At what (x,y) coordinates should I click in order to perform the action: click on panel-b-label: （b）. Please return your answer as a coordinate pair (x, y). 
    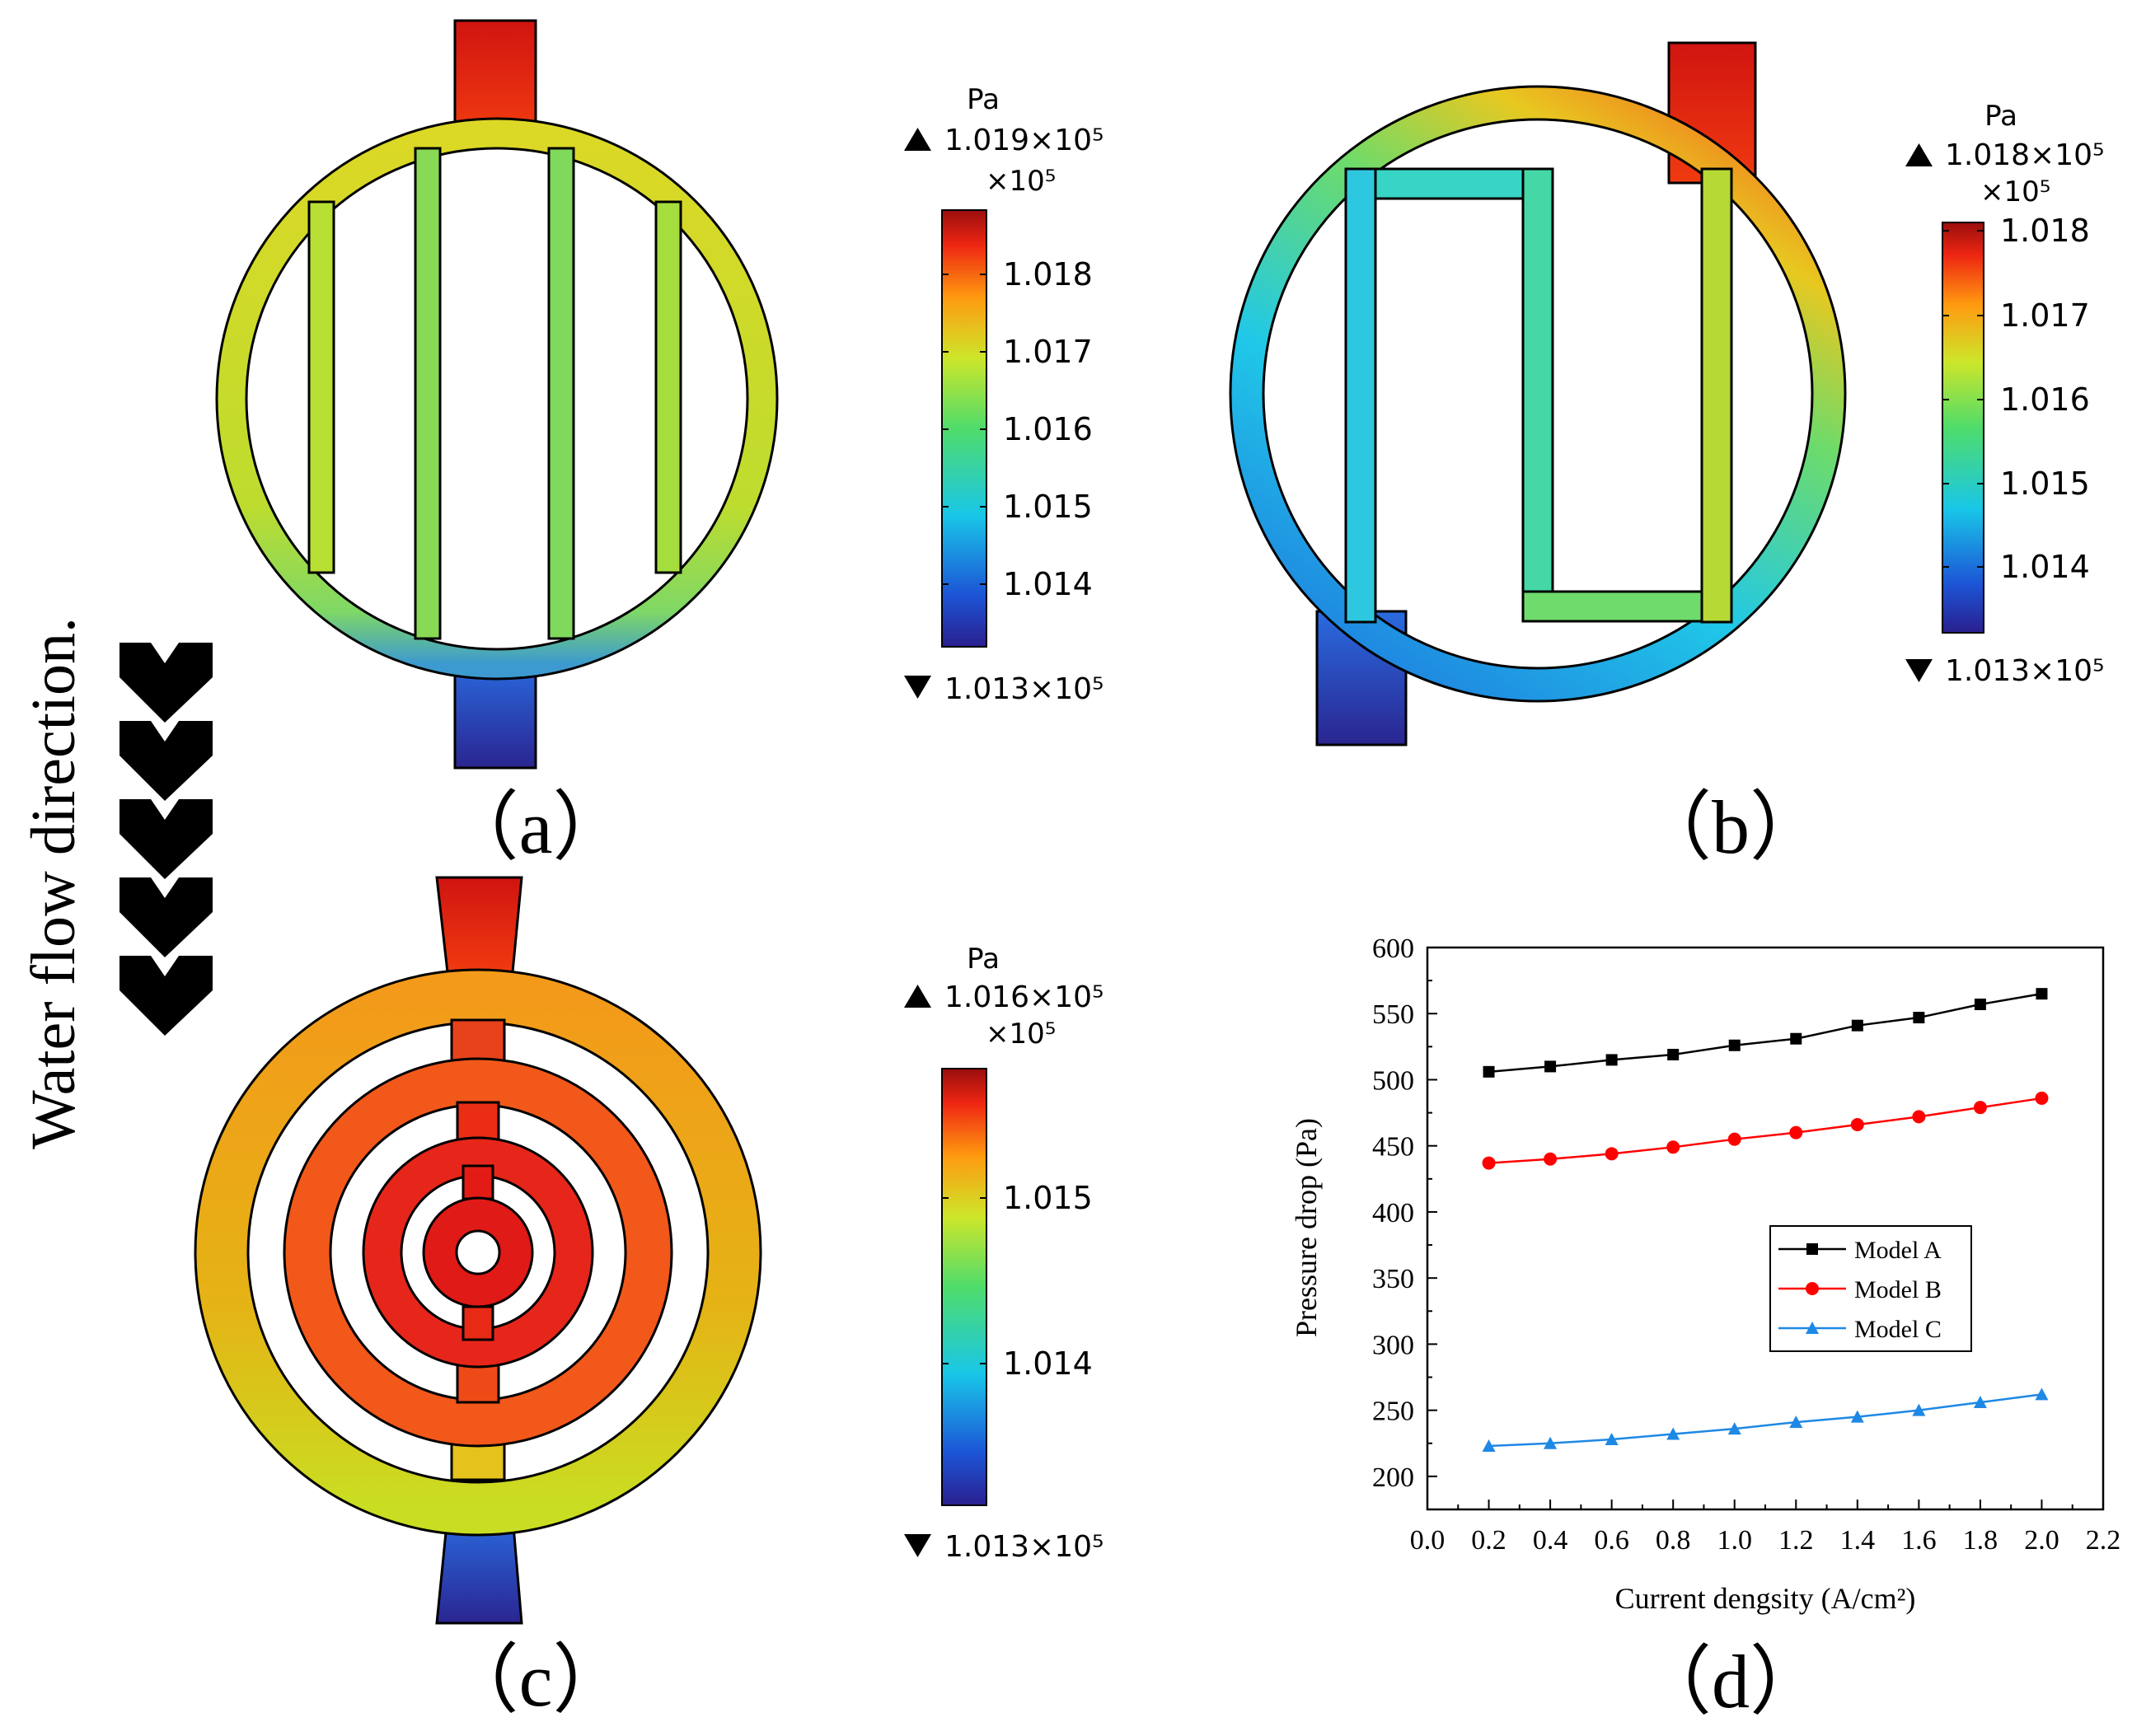
    Looking at the image, I should click on (1730, 827).